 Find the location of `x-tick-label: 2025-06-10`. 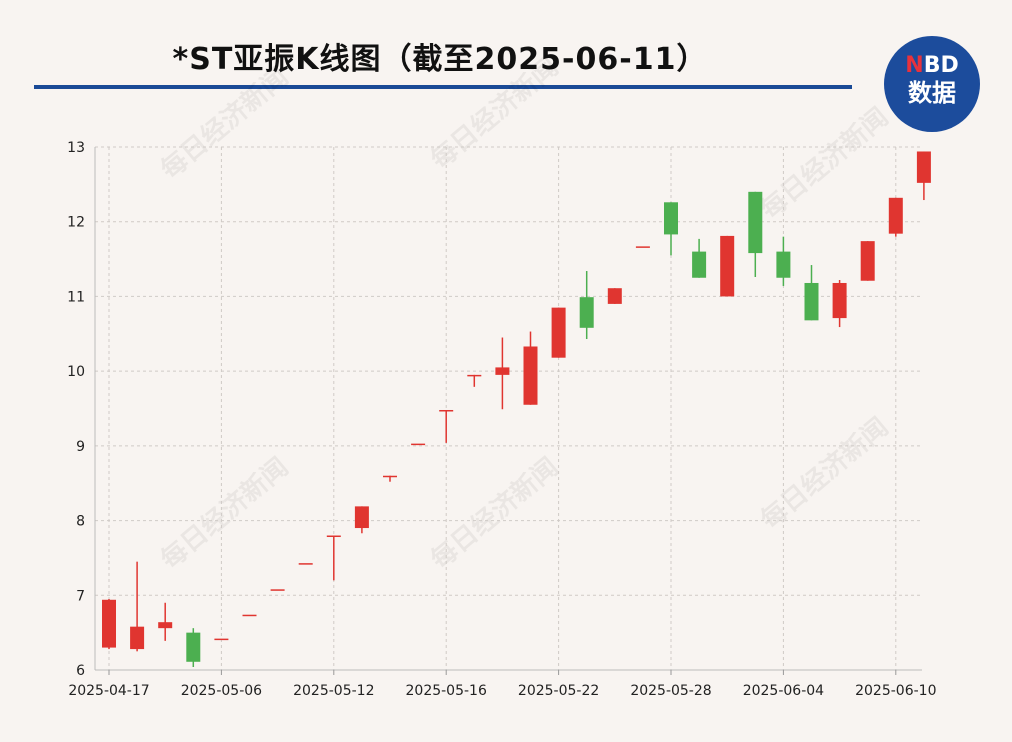

x-tick-label: 2025-06-10 is located at coordinates (895, 691).